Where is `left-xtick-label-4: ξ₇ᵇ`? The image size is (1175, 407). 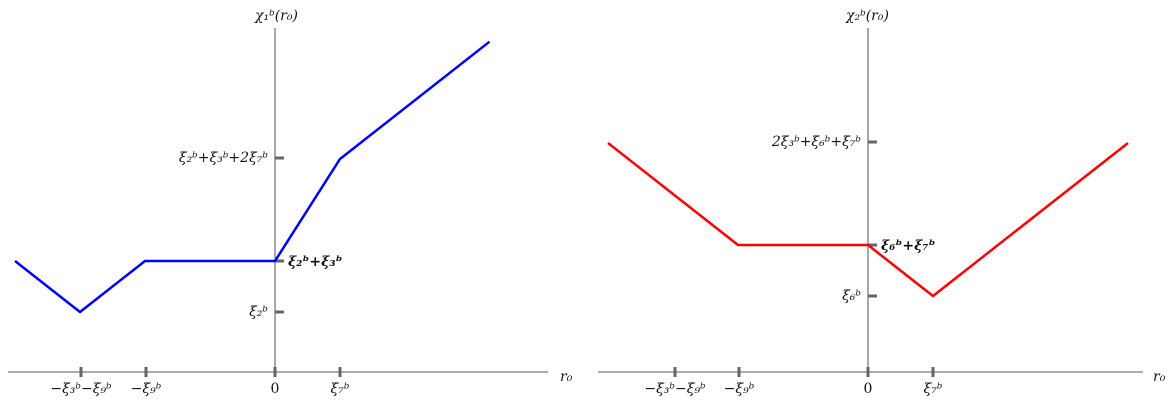
left-xtick-label-4: ξ₇ᵇ is located at coordinates (340, 389).